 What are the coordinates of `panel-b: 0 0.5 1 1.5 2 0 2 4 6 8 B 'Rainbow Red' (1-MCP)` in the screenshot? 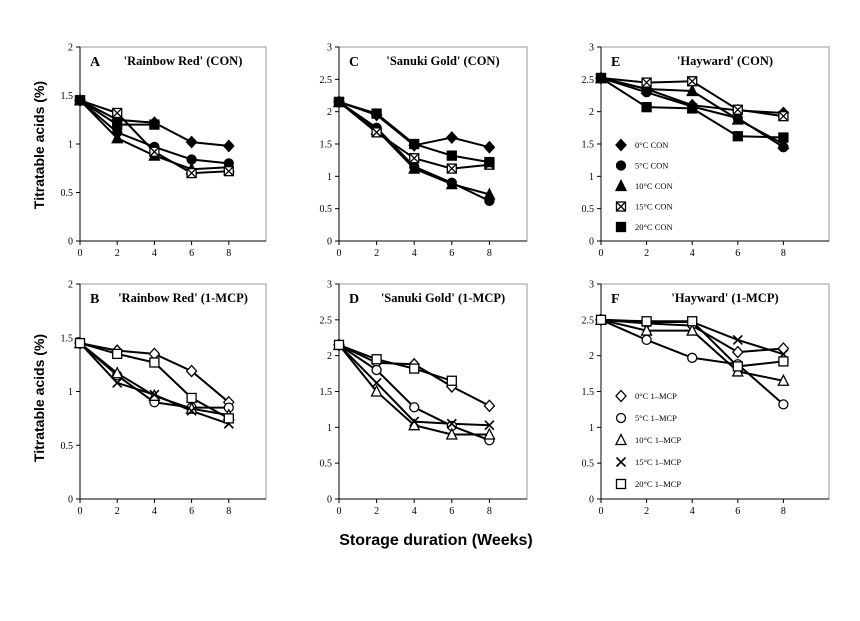 It's located at (164, 398).